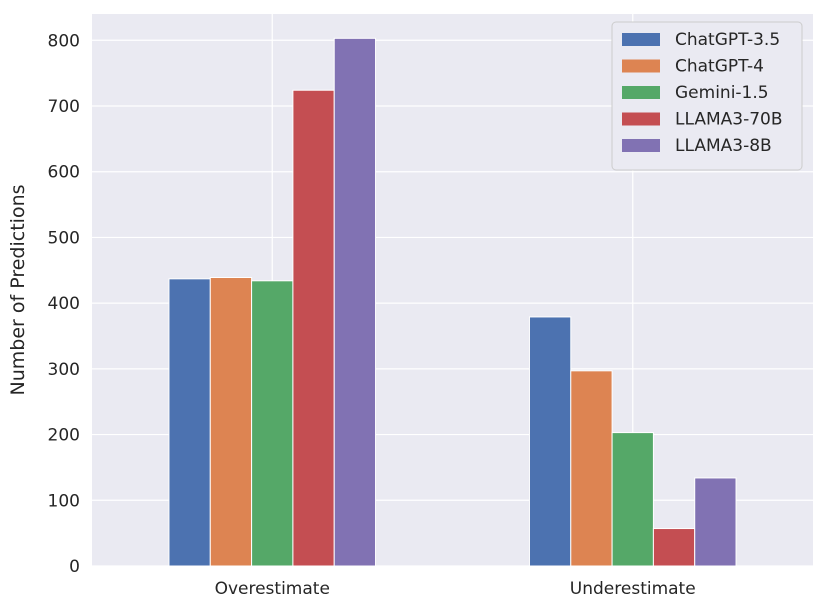  I want to click on y-tick-label: 600, so click(64, 173).